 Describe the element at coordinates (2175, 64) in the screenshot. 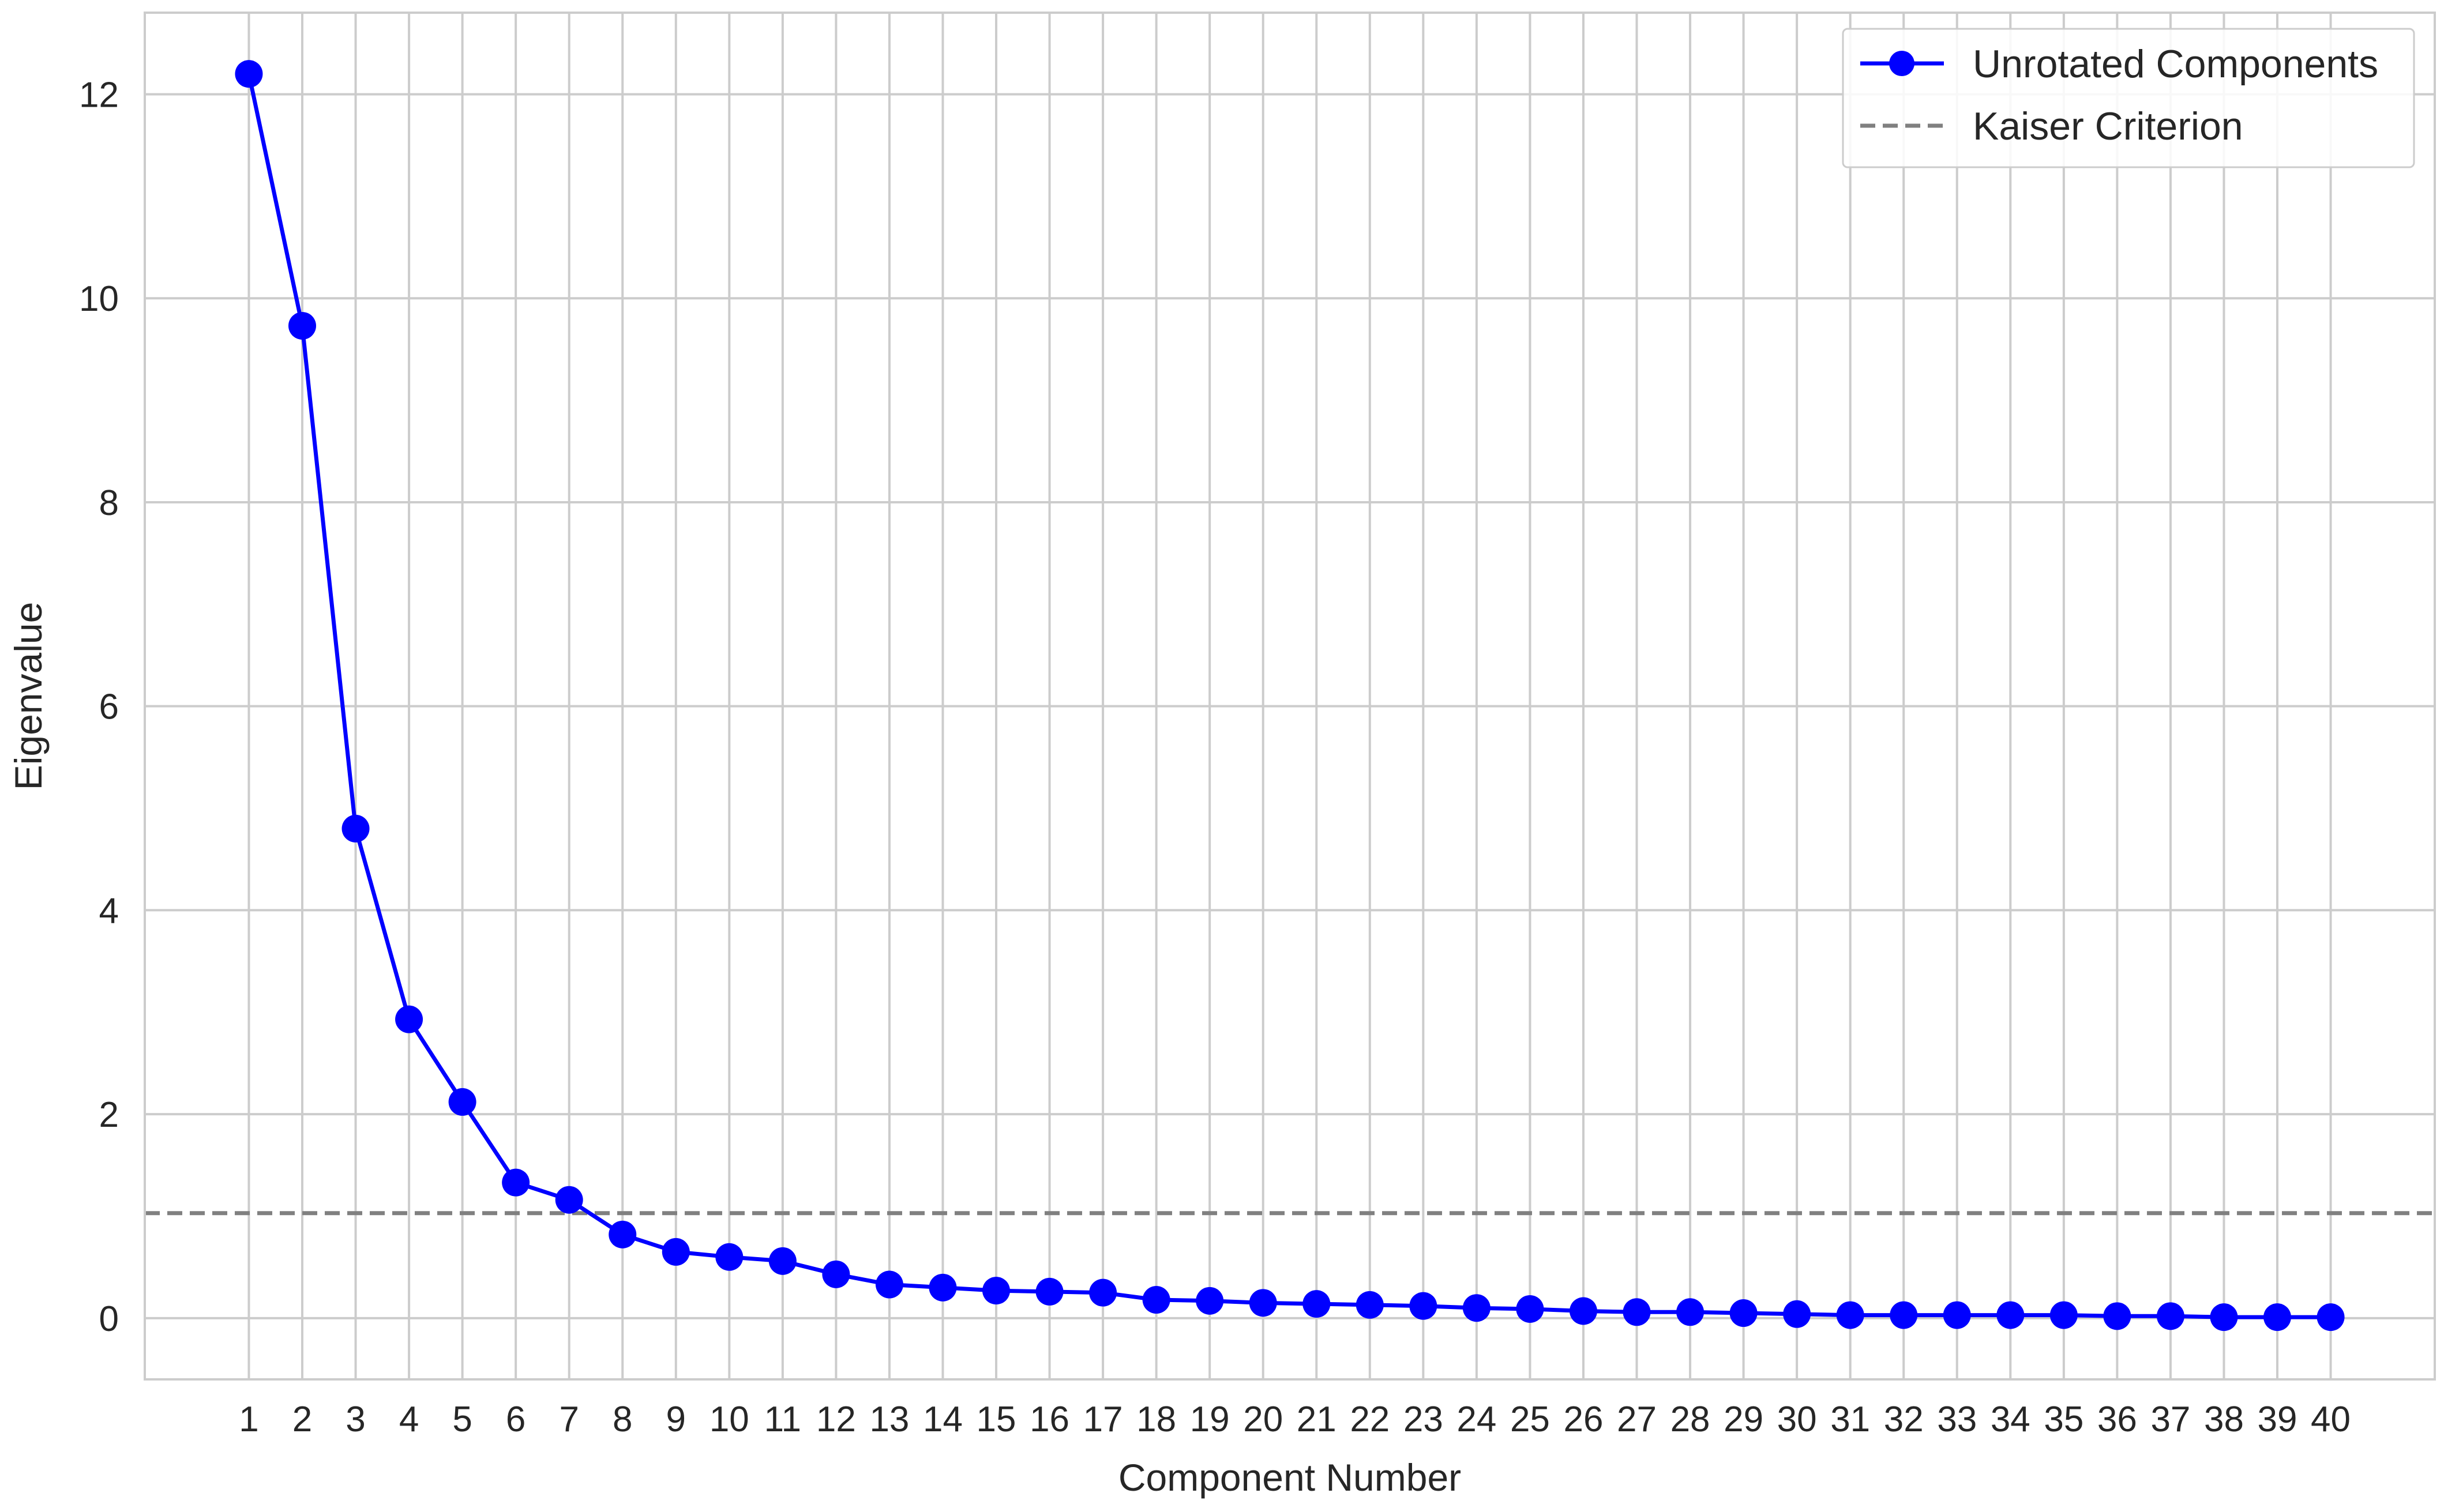

I see `legend-label-unrotated-components: Unrotated Components` at that location.